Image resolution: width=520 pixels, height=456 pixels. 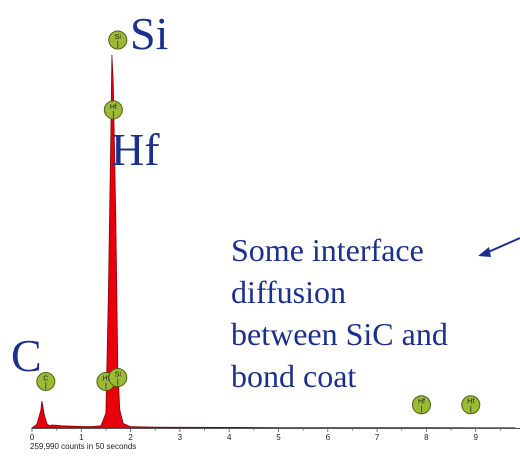 I want to click on annotation-line-1: Some interface, so click(x=327, y=250).